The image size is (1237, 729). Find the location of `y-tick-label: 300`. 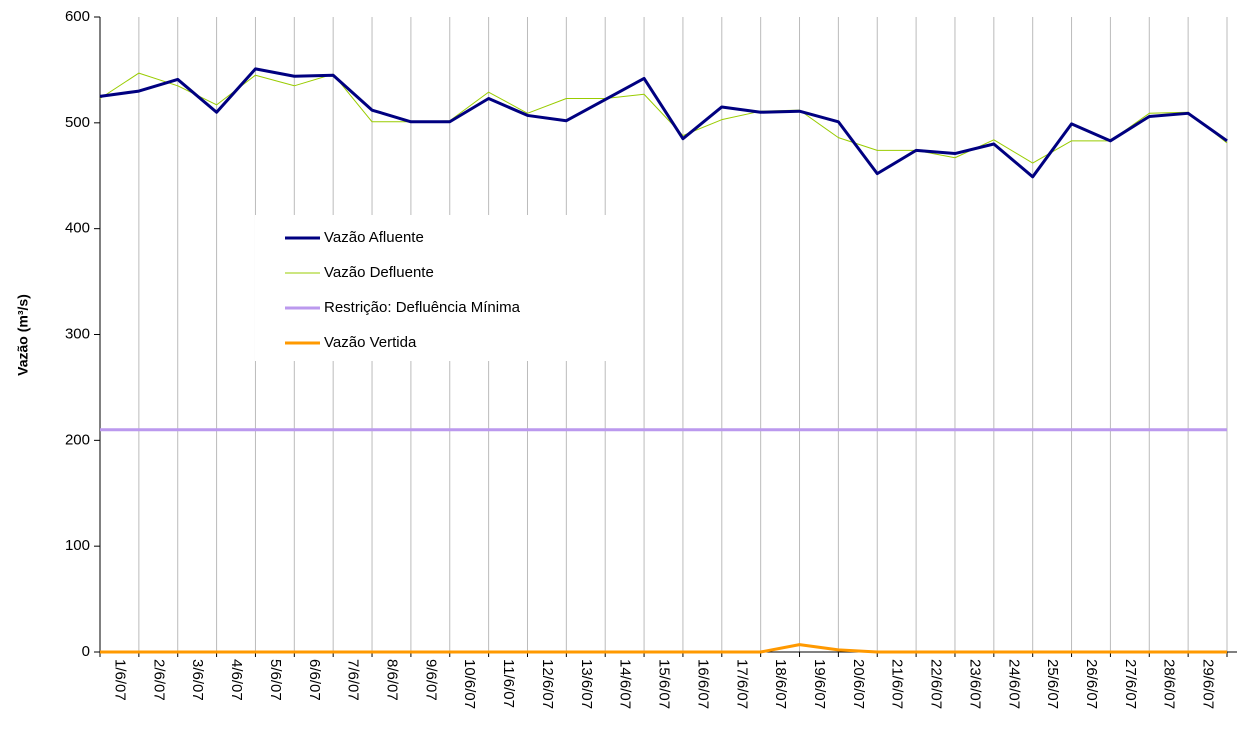

y-tick-label: 300 is located at coordinates (77, 333).